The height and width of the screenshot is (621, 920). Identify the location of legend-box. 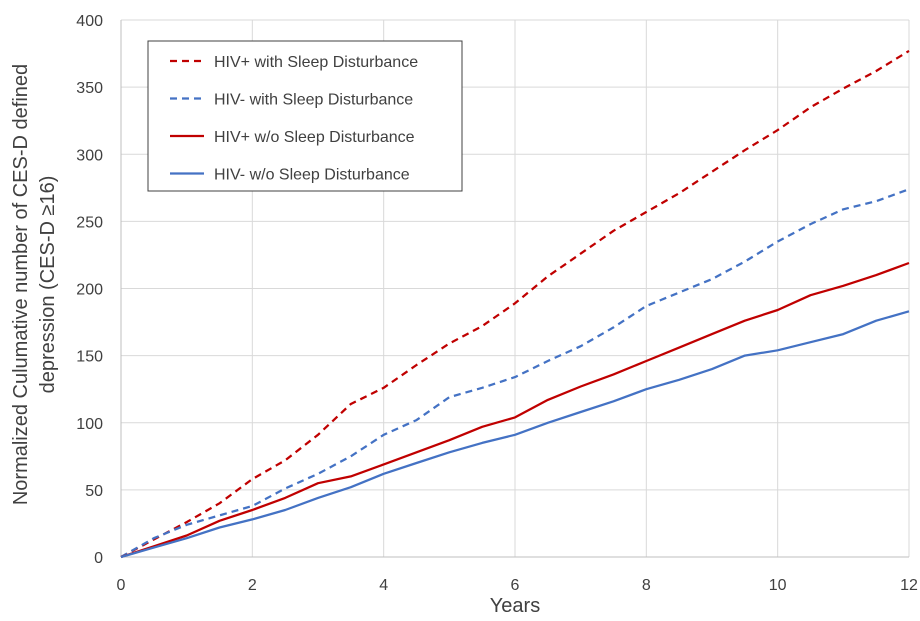
(305, 116).